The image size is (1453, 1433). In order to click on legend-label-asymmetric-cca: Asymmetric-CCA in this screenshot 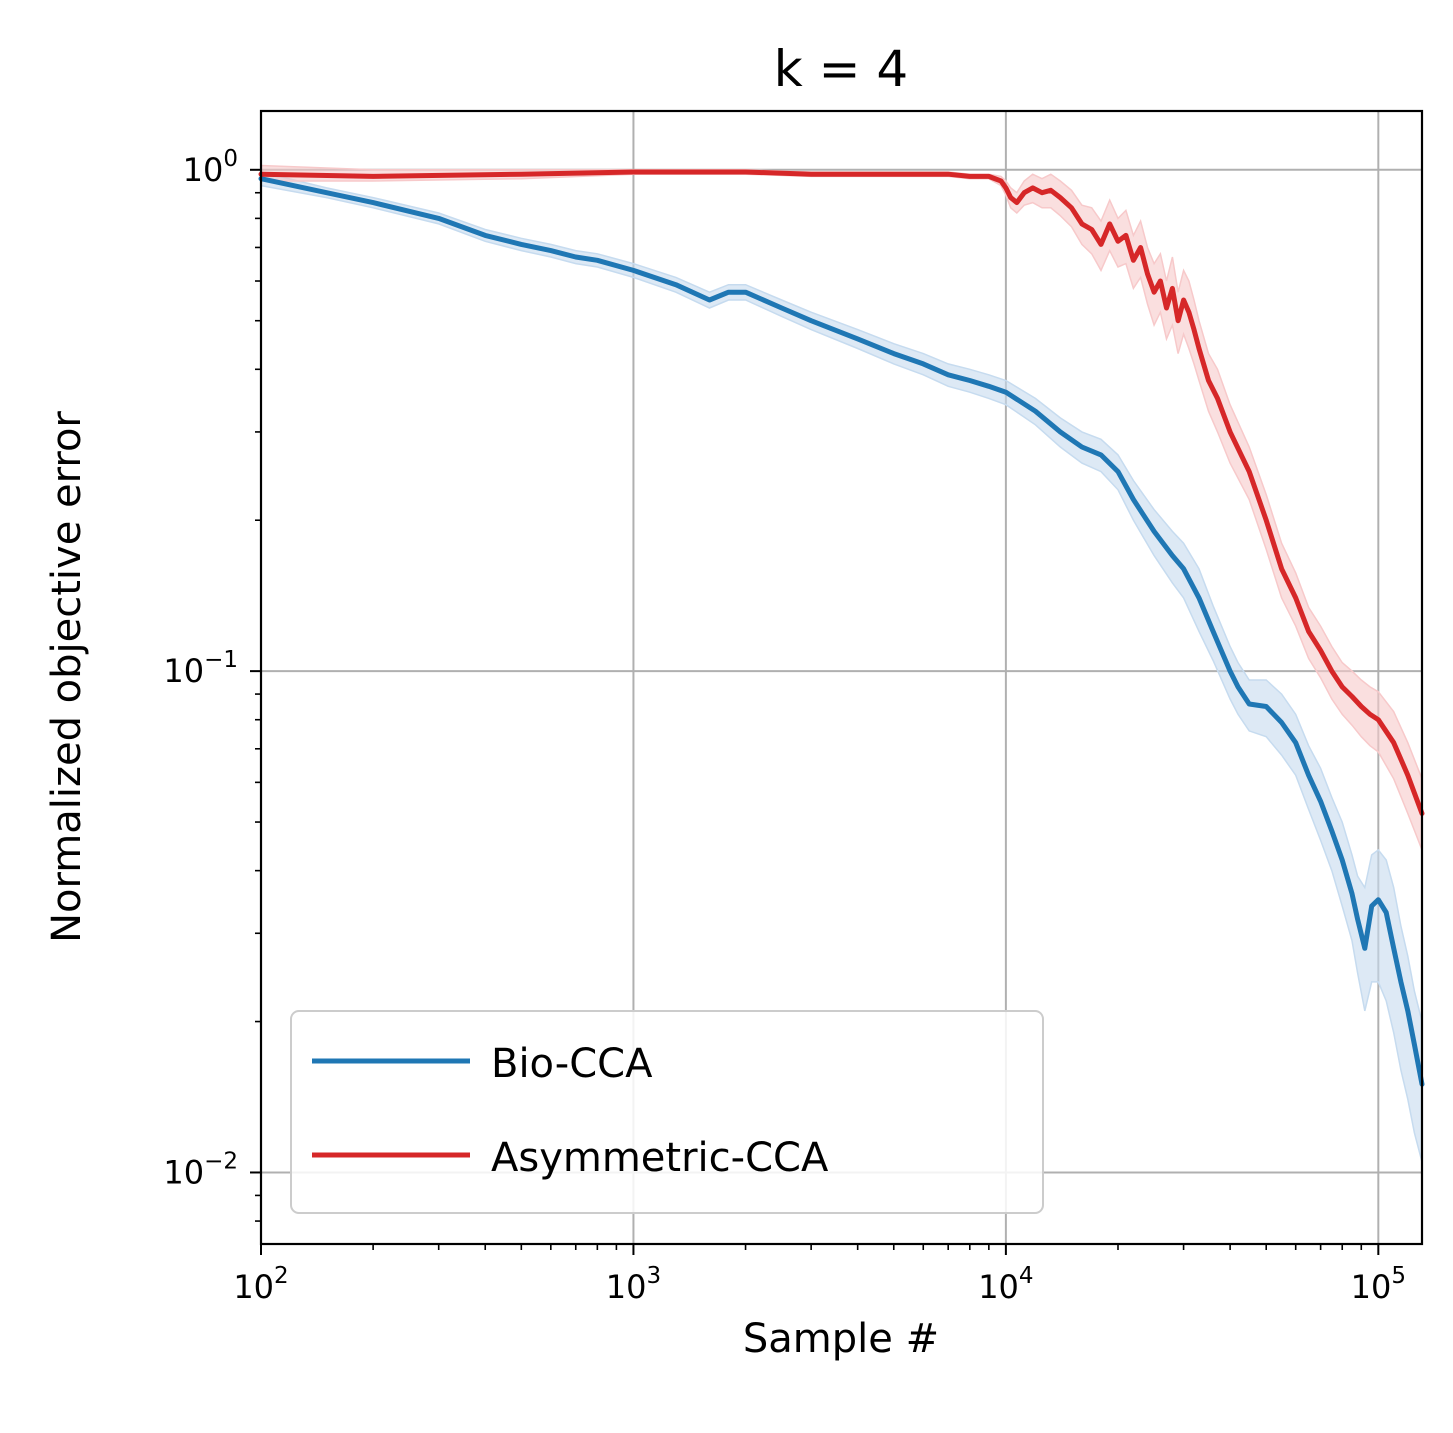, I will do `click(660, 1158)`.